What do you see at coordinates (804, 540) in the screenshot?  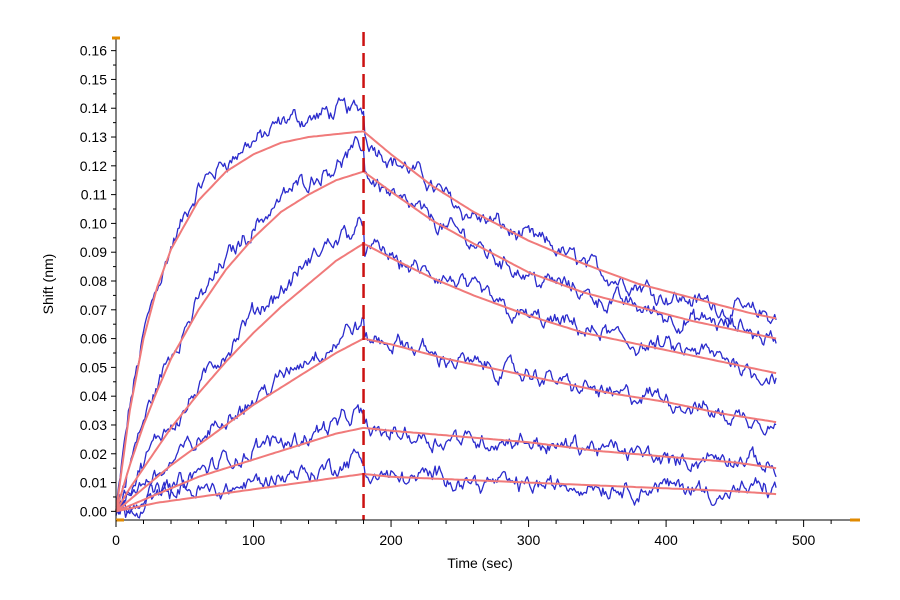 I see `x-tick-label: 500` at bounding box center [804, 540].